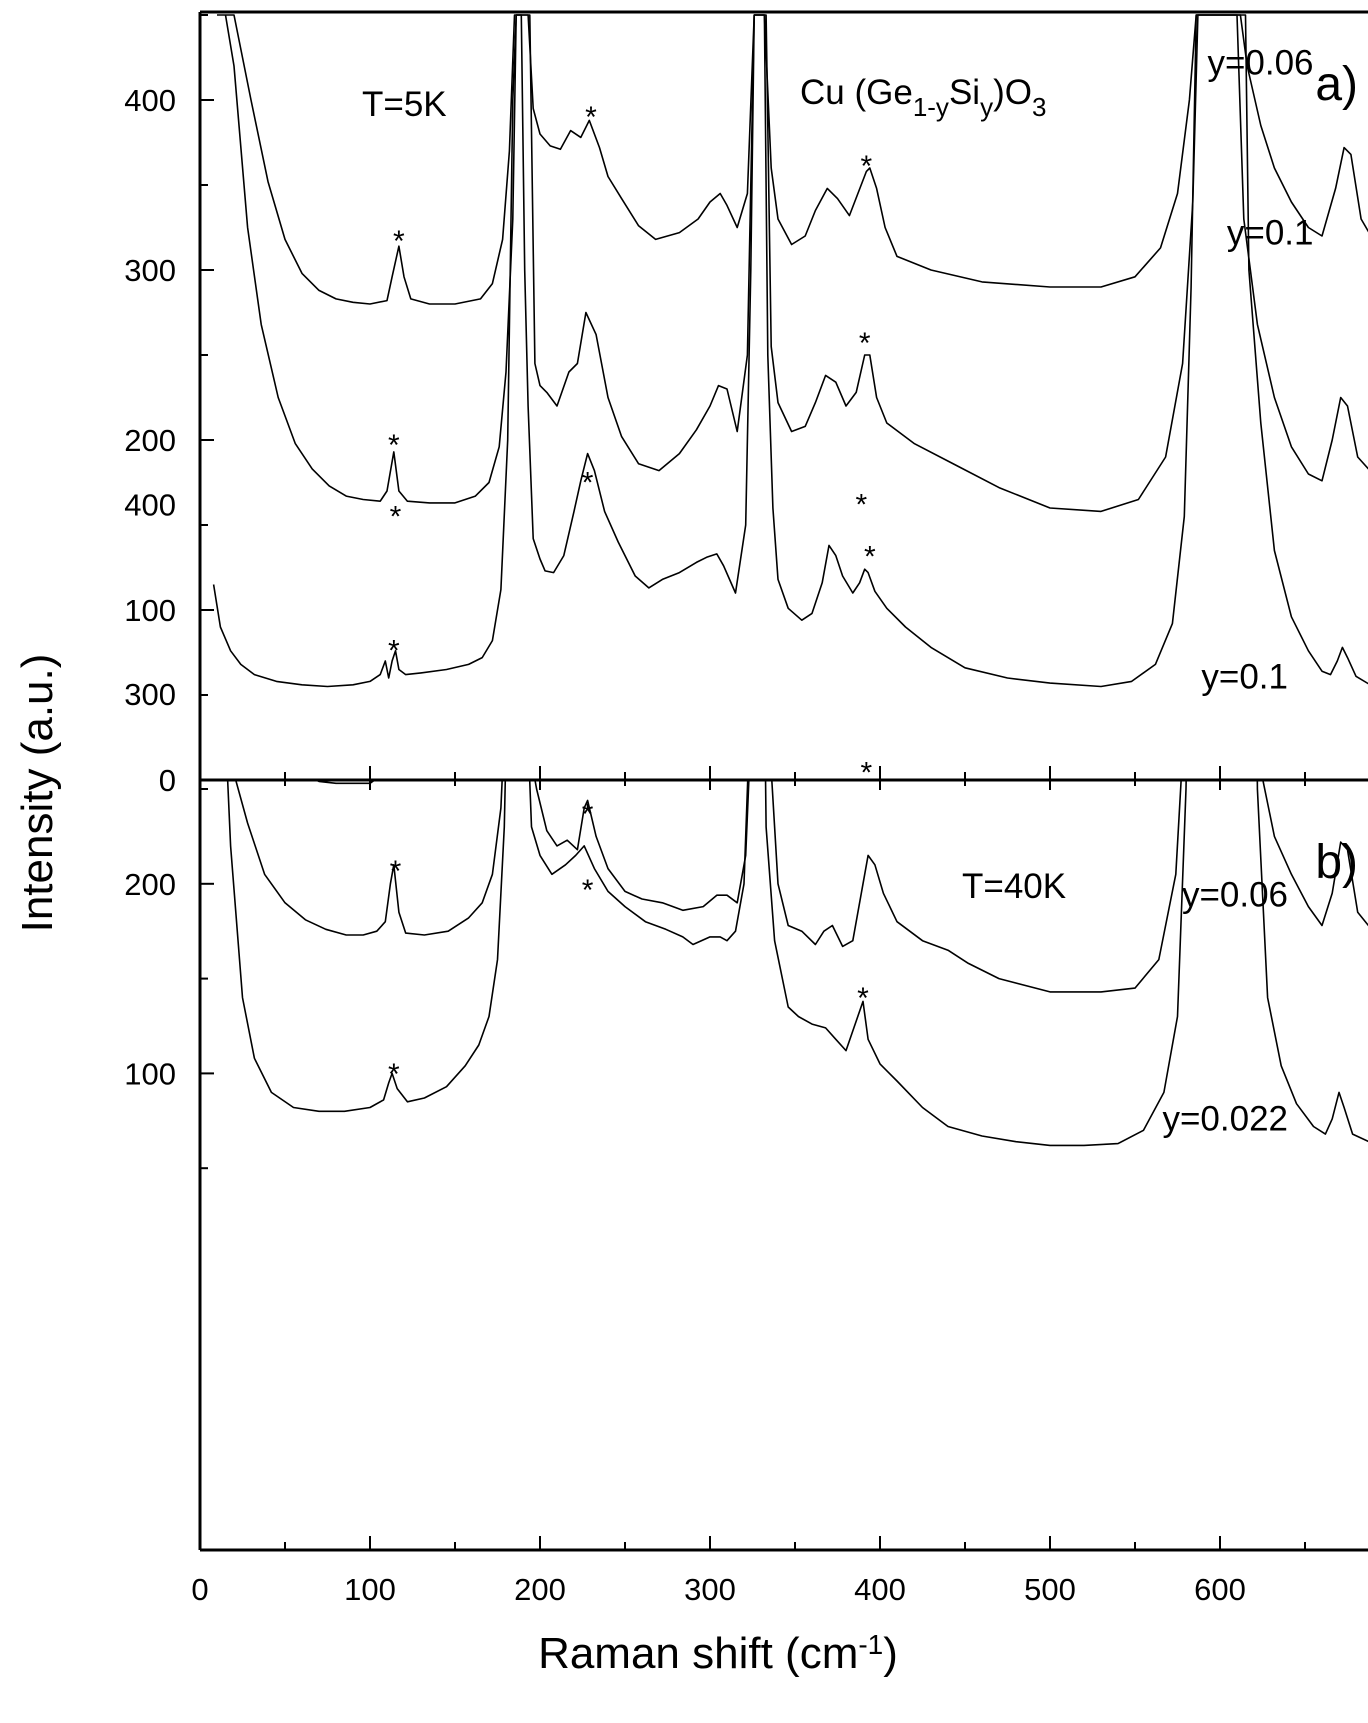 This screenshot has height=1723, width=1368. I want to click on x-axis-title-main: Raman shift (cm, so click(698, 1653).